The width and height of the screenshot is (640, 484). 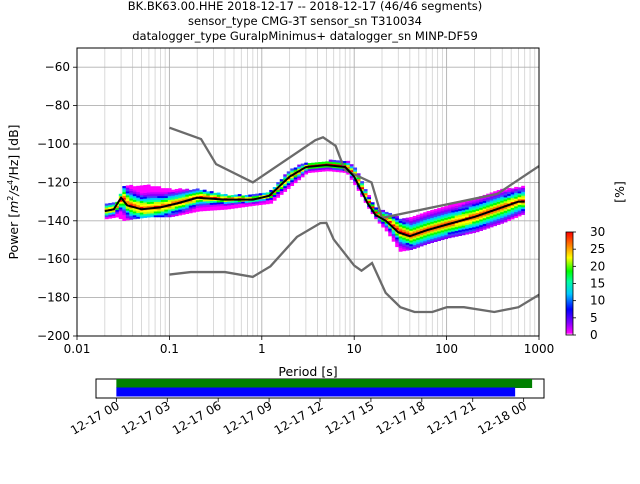 What do you see at coordinates (10, 182) in the screenshot?
I see `y-axis-label-part-e4: 4` at bounding box center [10, 182].